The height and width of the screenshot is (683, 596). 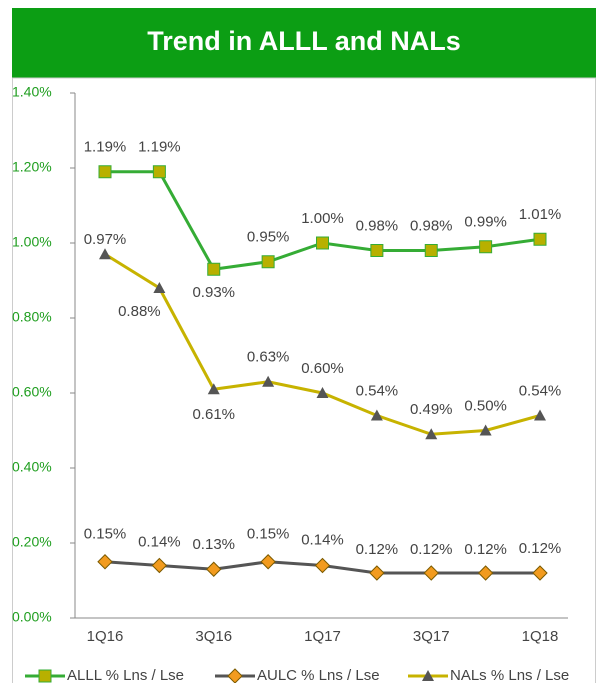 I want to click on y-tick-label: 1.40%, so click(x=32, y=92).